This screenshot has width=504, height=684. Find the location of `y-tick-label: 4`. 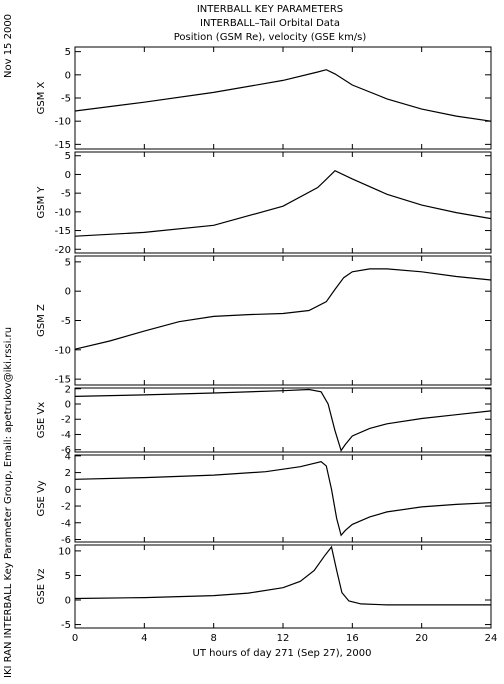

y-tick-label: 4 is located at coordinates (68, 456).